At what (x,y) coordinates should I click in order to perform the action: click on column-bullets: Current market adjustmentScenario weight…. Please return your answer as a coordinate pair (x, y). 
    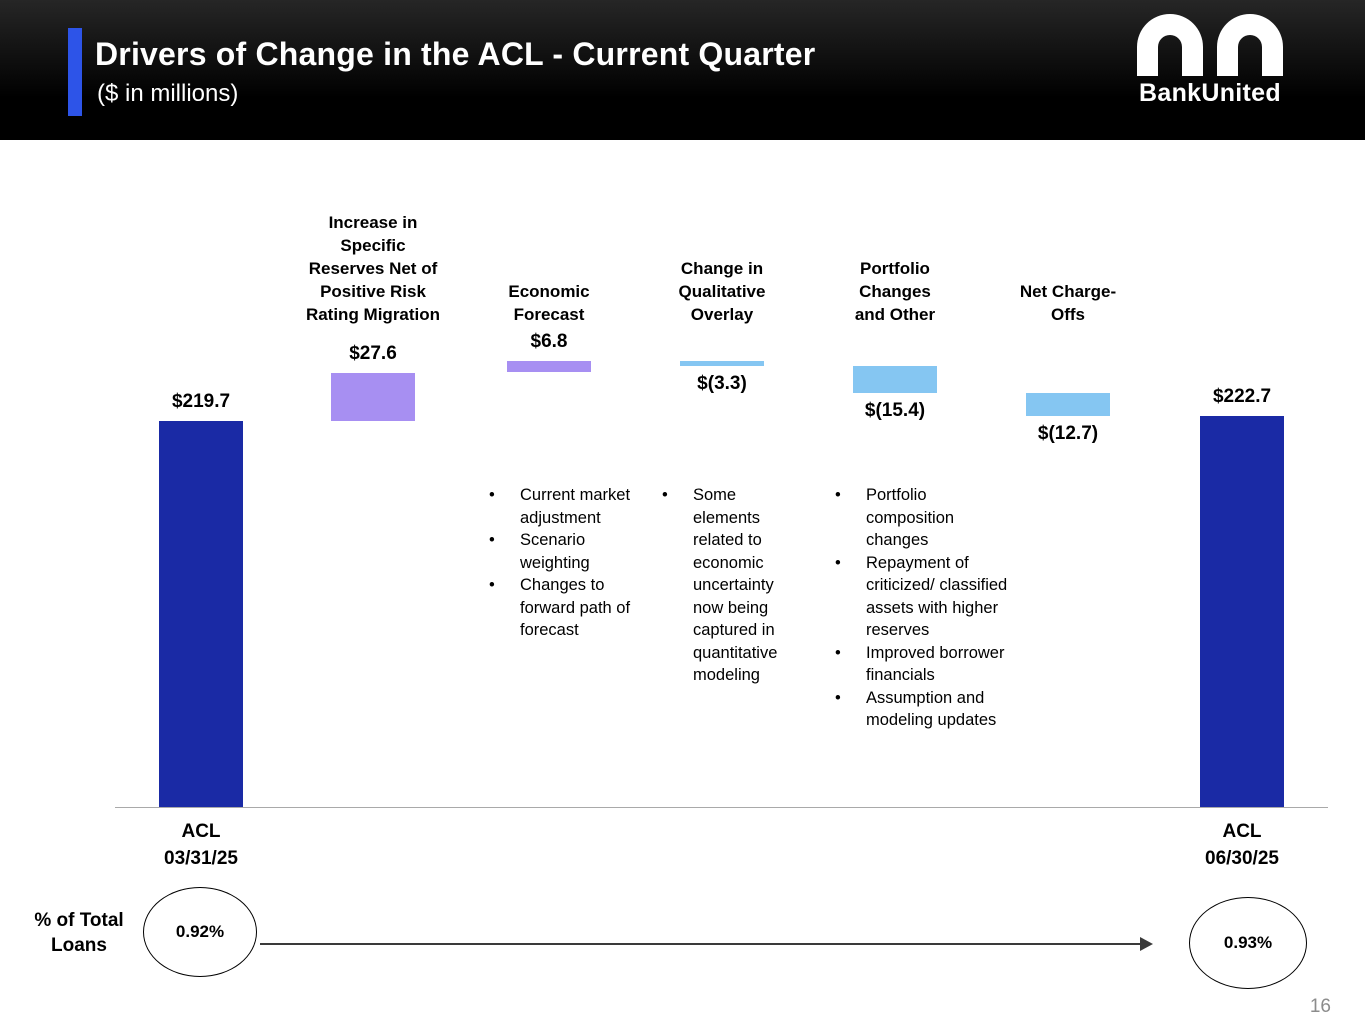
    Looking at the image, I should click on (561, 563).